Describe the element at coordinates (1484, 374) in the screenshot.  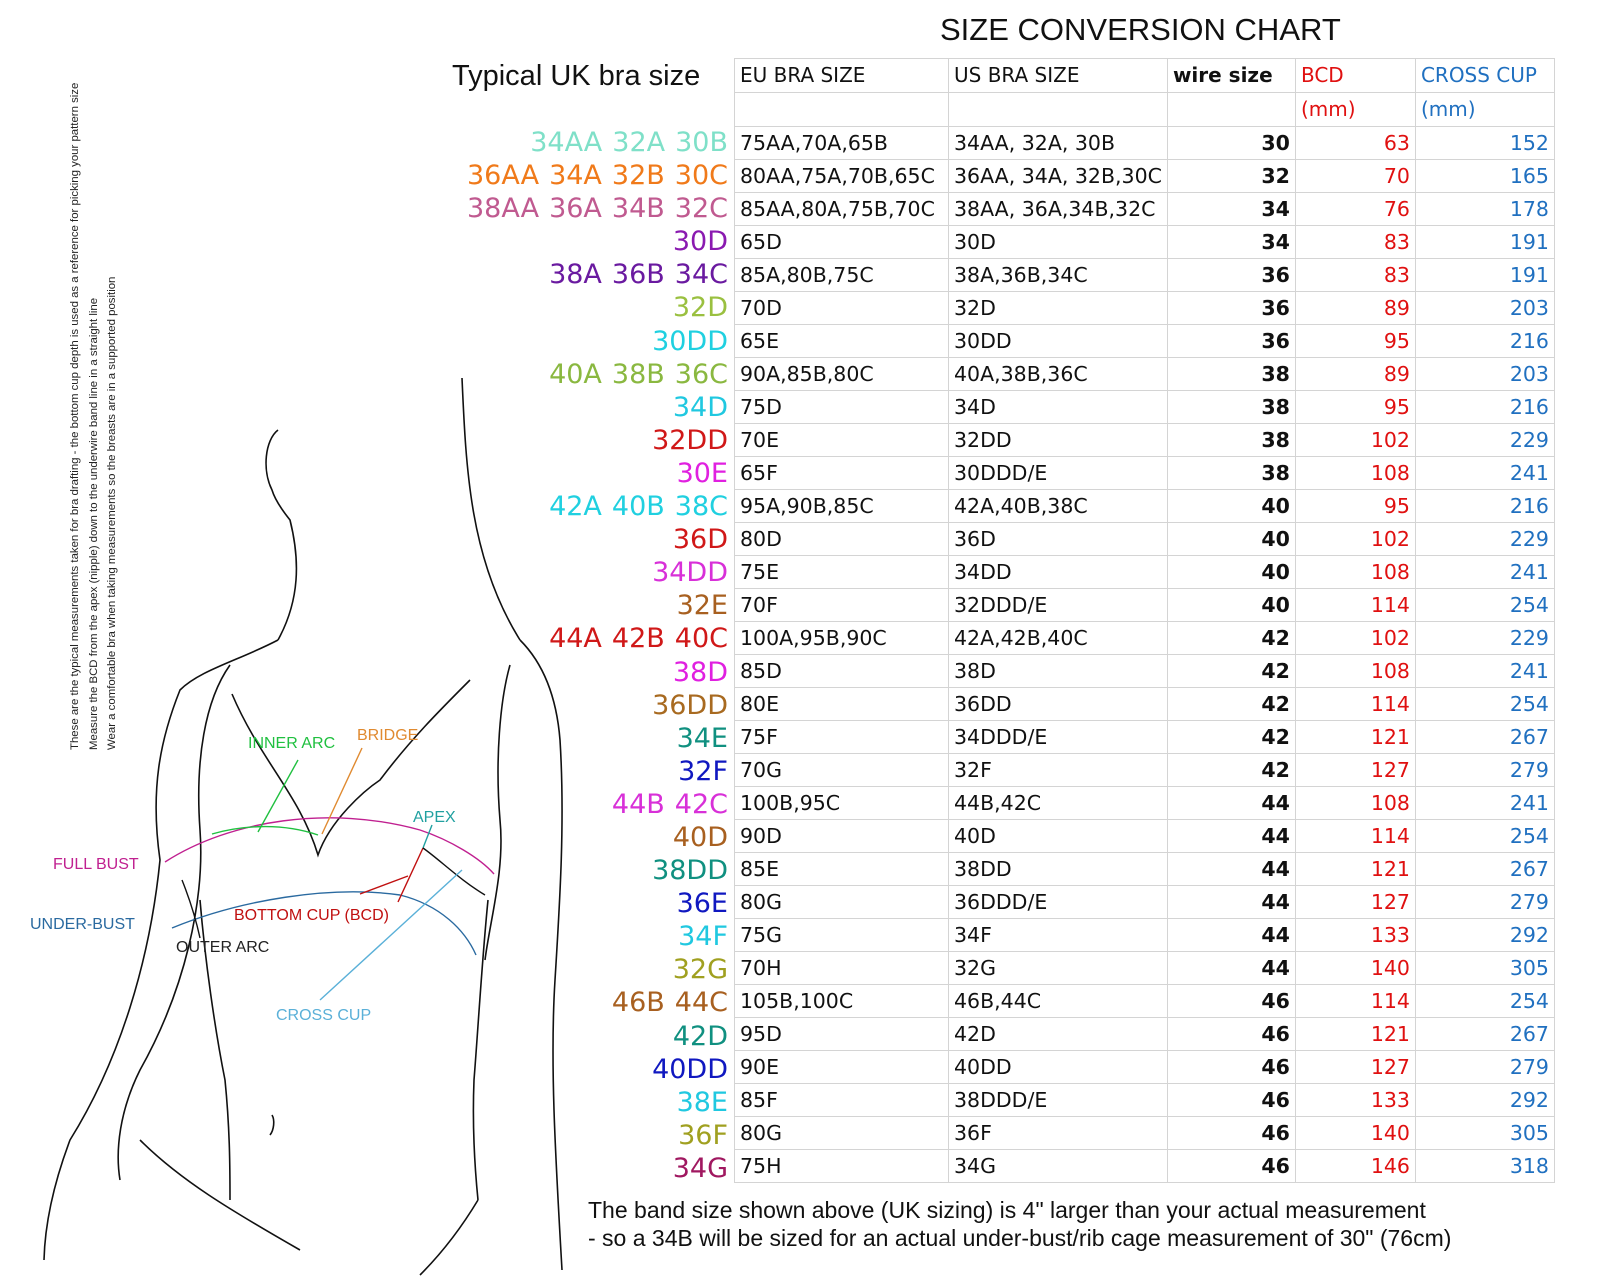
I see `cross-cup-cell: 203` at that location.